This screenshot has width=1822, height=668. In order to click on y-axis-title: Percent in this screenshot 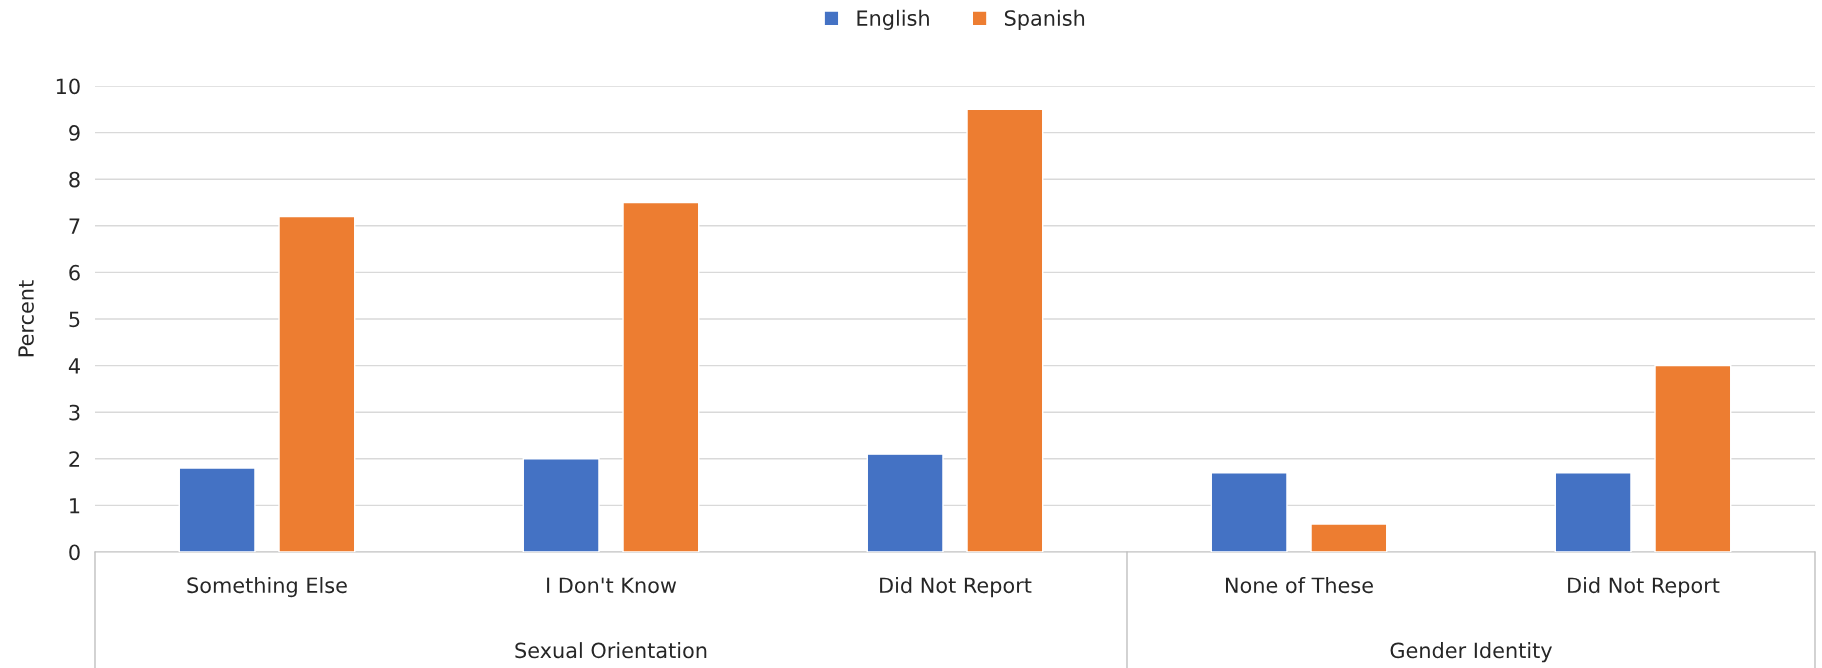, I will do `click(26, 318)`.